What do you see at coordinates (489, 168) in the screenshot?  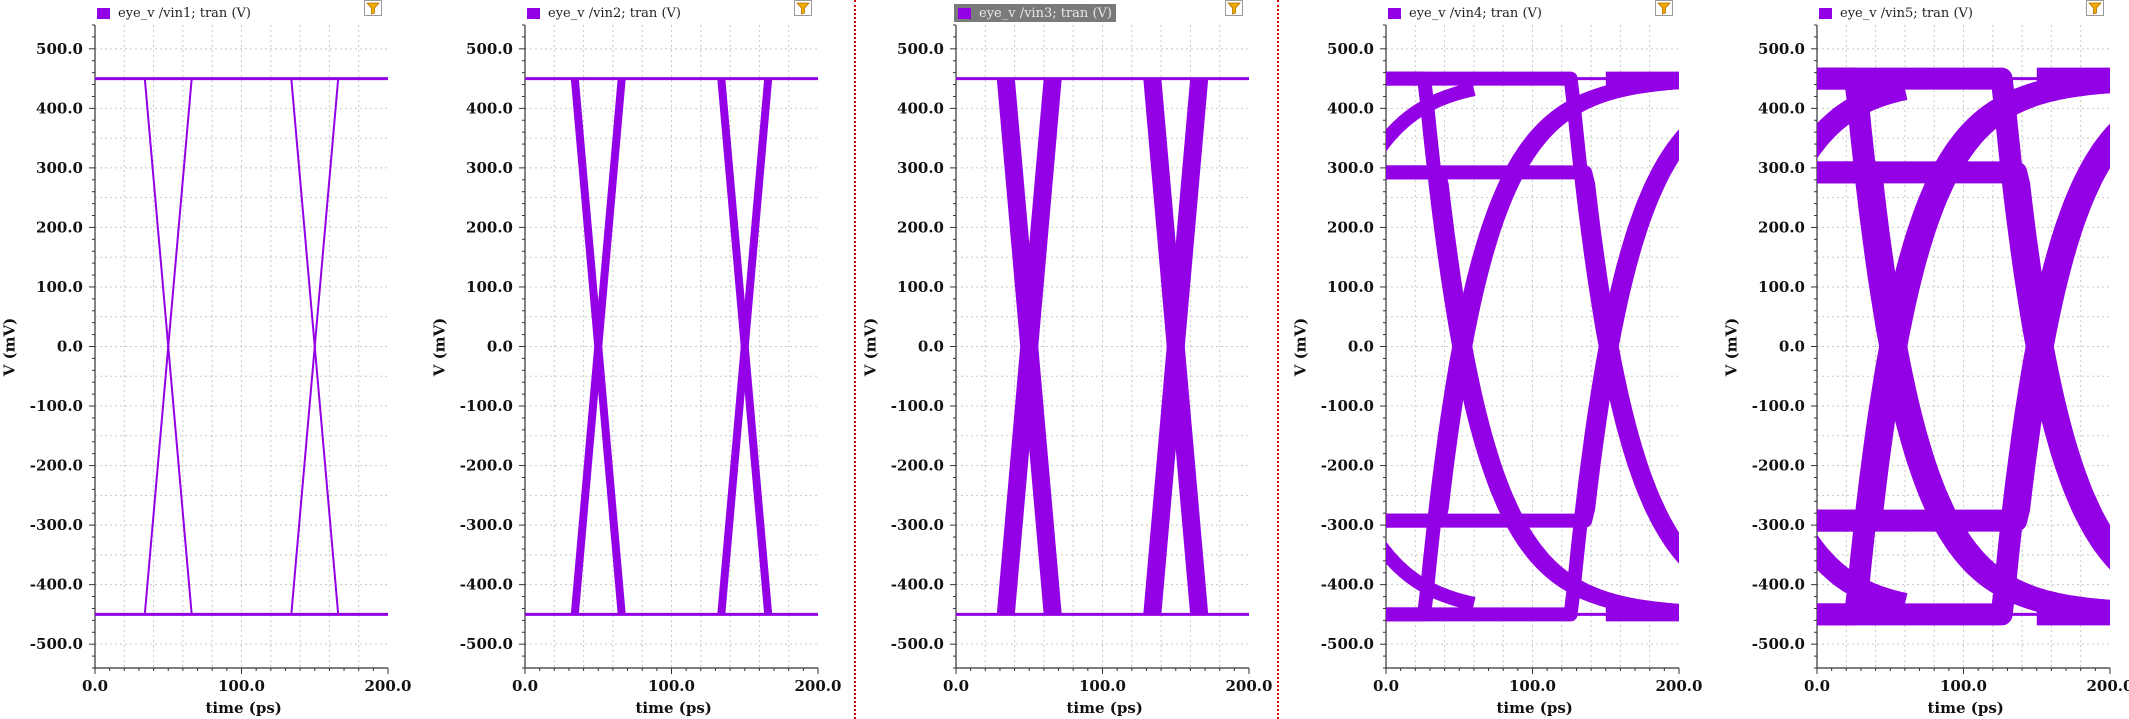 I see `y-tick-label: 300.0` at bounding box center [489, 168].